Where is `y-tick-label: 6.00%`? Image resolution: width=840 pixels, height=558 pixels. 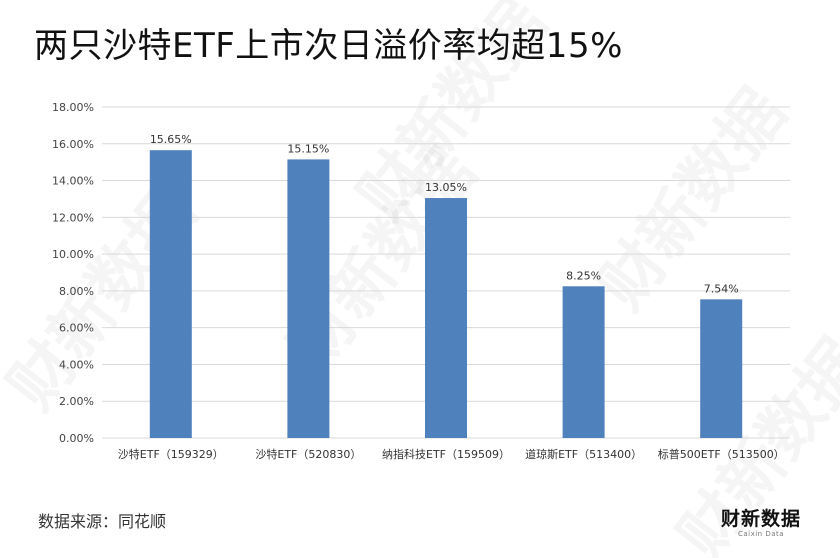
y-tick-label: 6.00% is located at coordinates (76, 328).